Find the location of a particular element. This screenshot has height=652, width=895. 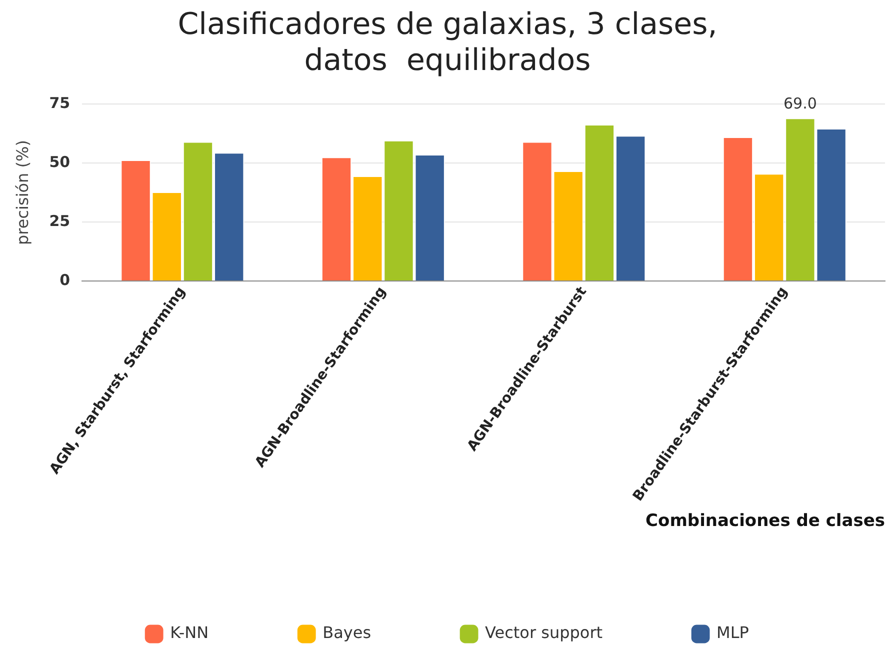

legend-label: MLP is located at coordinates (733, 632).